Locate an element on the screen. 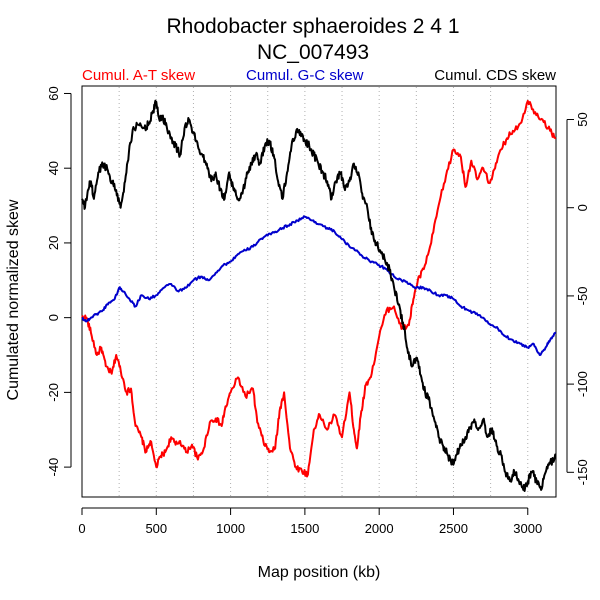 Image resolution: width=600 pixels, height=600 pixels. y-tick-label-20: 20 is located at coordinates (53, 243).